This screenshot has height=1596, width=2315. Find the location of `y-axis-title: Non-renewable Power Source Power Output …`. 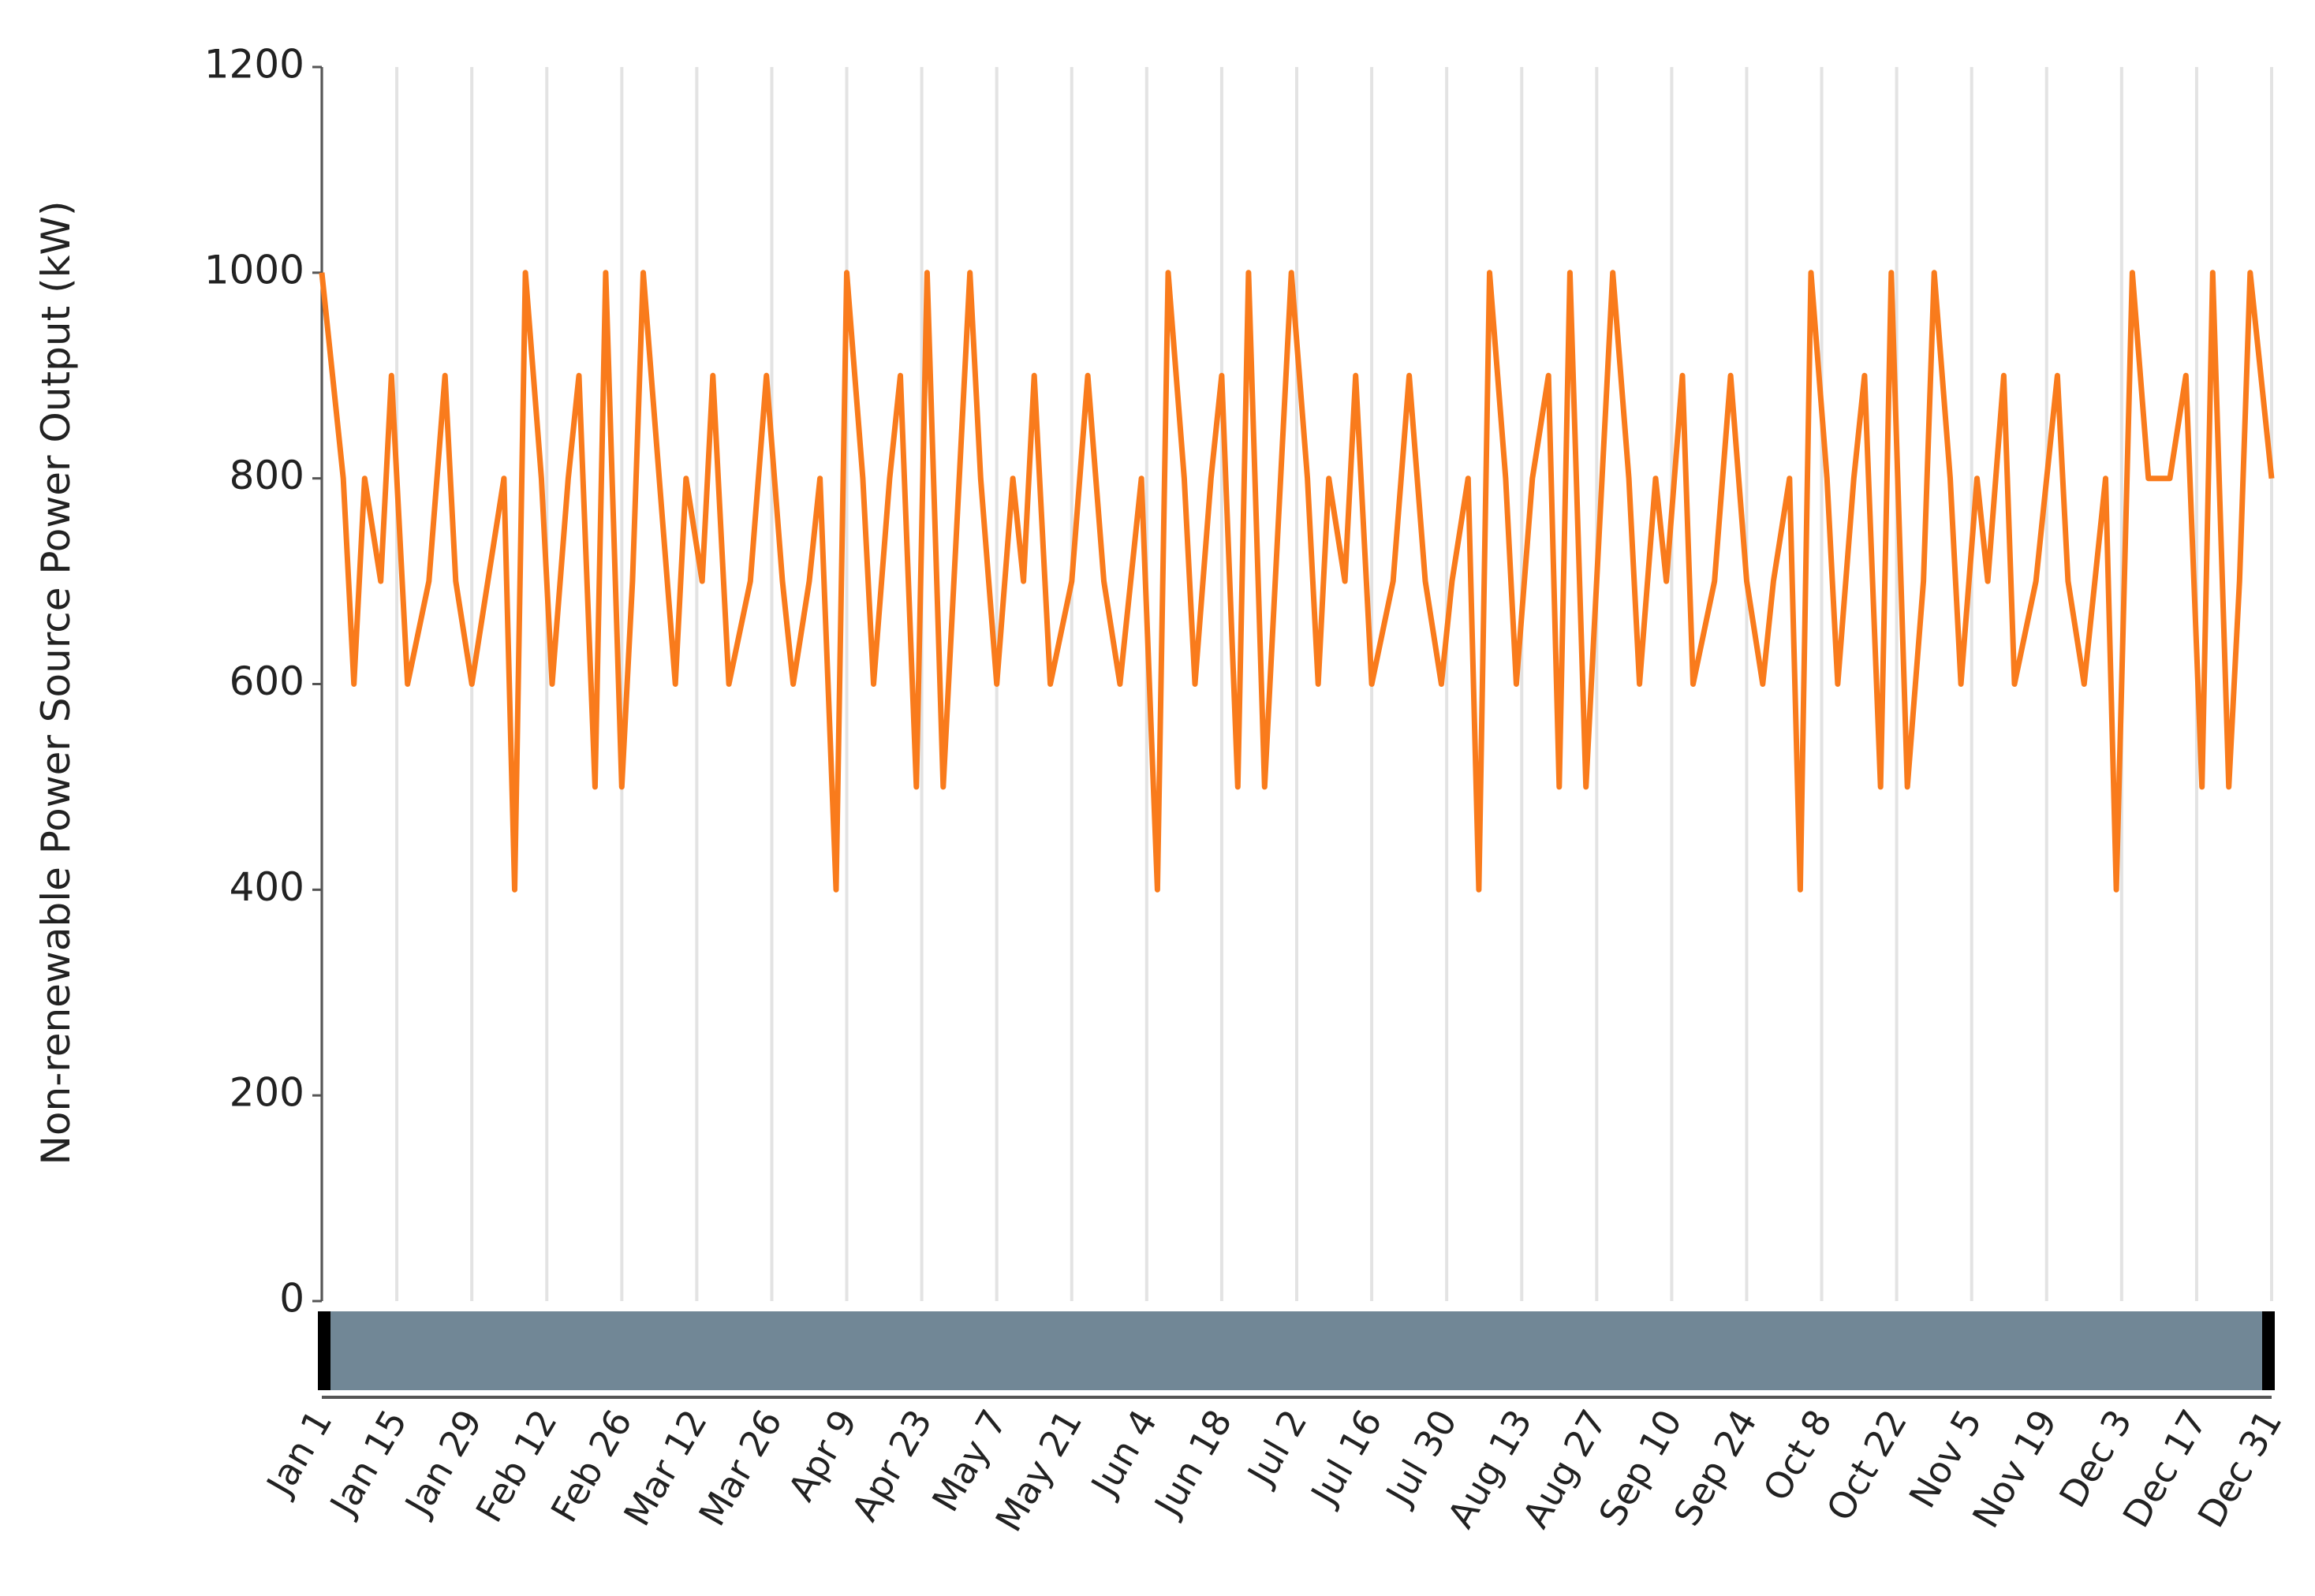

y-axis-title: Non-renewable Power Source Power Output … is located at coordinates (56, 683).